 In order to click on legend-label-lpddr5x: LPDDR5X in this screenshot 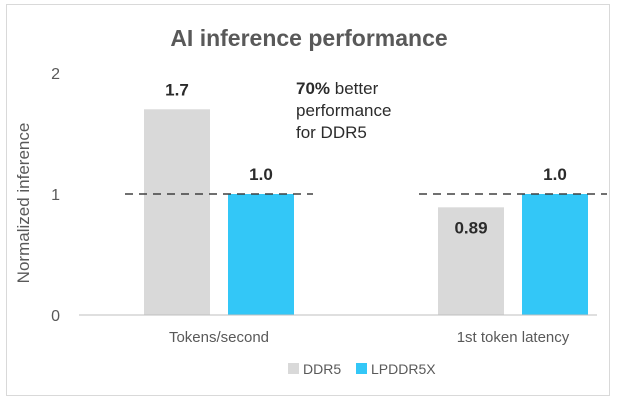, I will do `click(403, 369)`.